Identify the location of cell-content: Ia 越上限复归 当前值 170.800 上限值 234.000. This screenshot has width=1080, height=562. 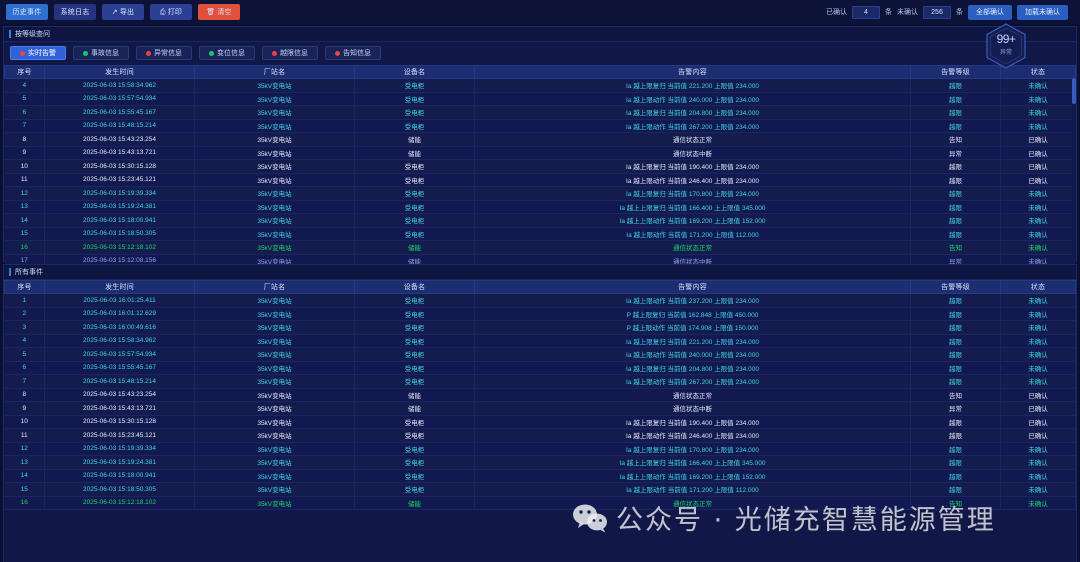
(692, 449).